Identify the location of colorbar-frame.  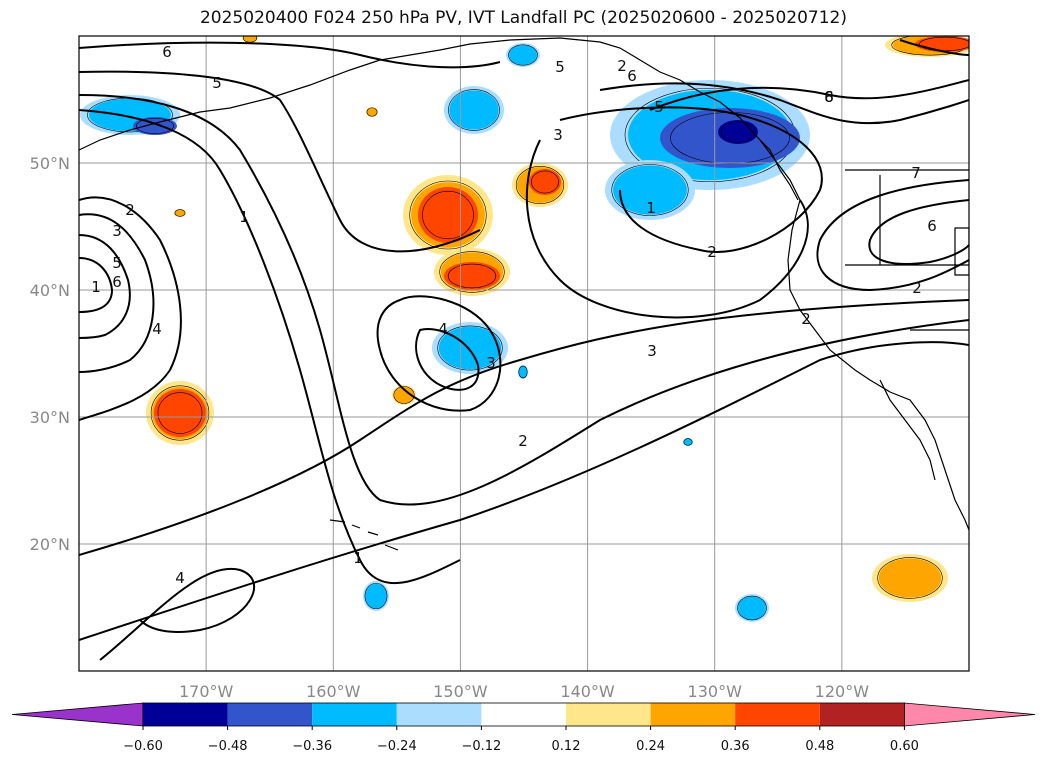
(523, 714).